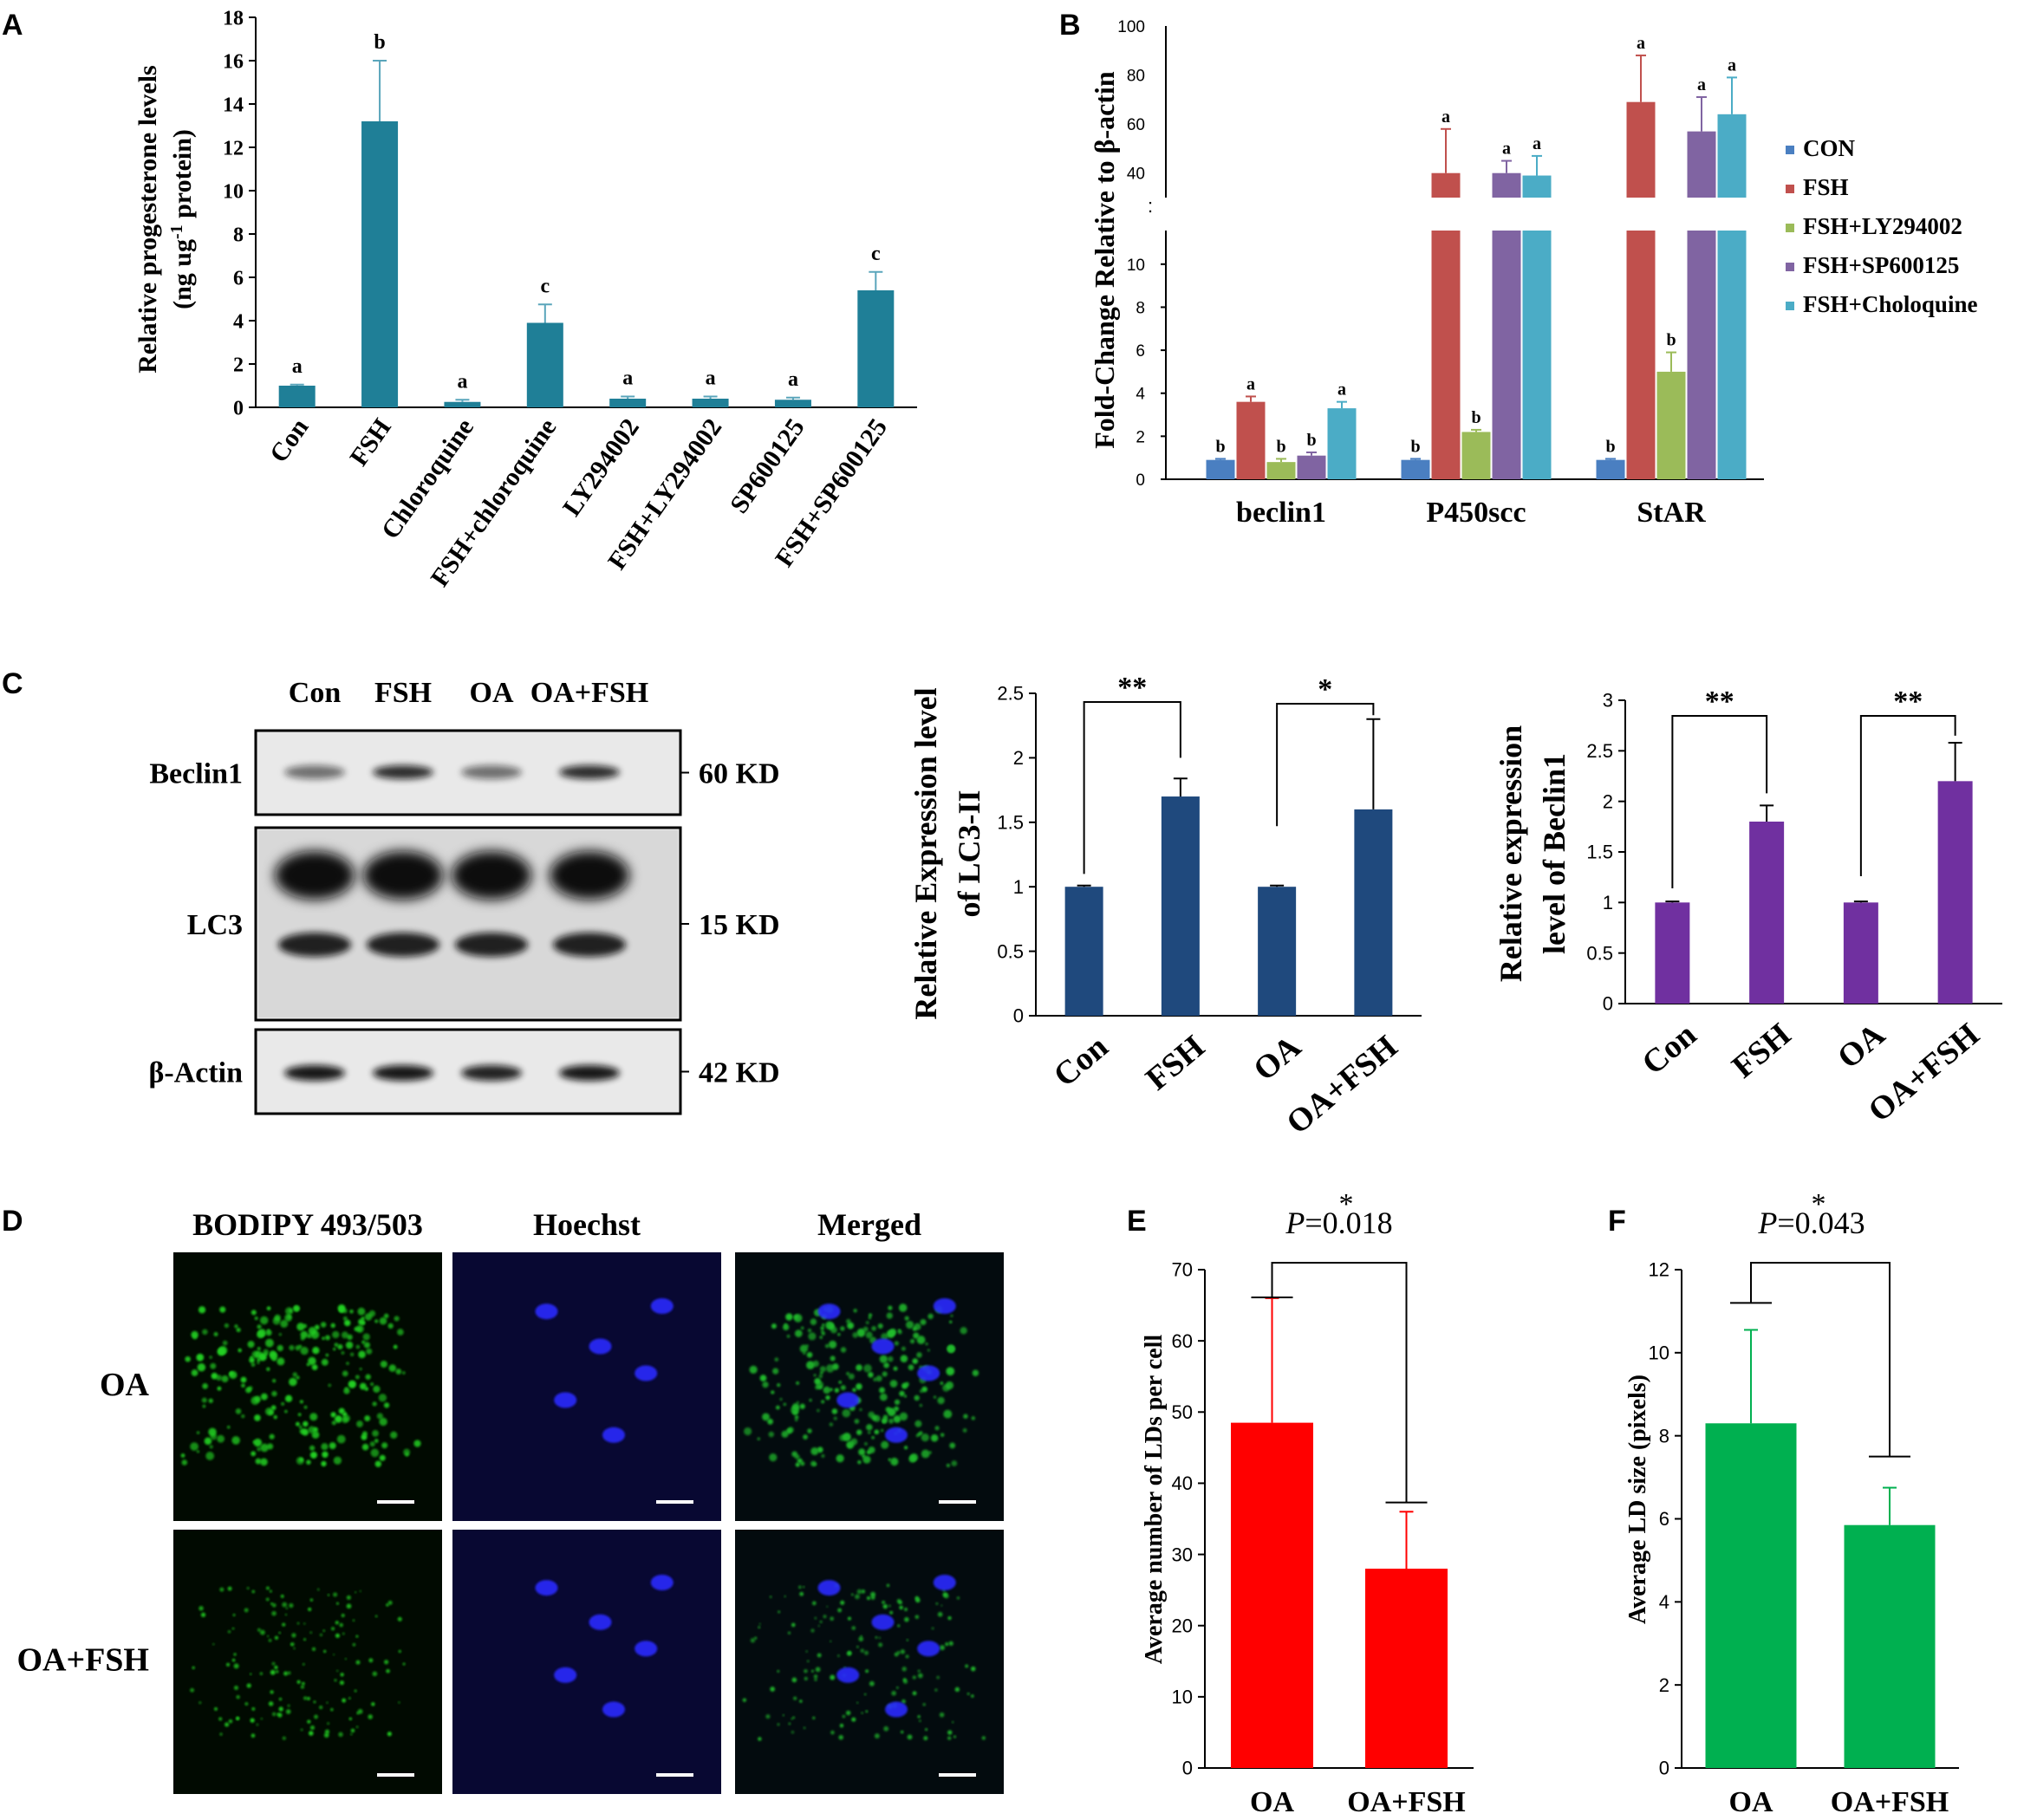 This screenshot has width=2024, height=1820. What do you see at coordinates (1811, 1223) in the screenshot?
I see `chart-f-pvalue: P=0.043` at bounding box center [1811, 1223].